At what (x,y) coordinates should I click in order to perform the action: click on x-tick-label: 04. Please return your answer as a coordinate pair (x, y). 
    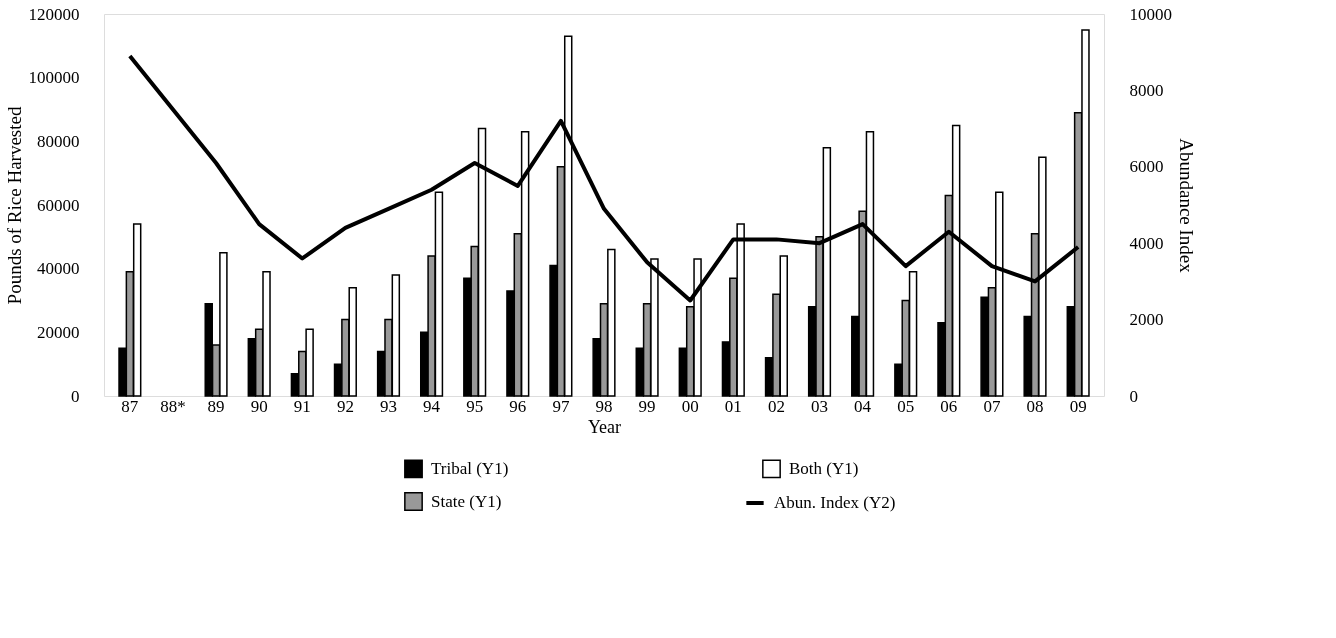
    Looking at the image, I should click on (863, 406).